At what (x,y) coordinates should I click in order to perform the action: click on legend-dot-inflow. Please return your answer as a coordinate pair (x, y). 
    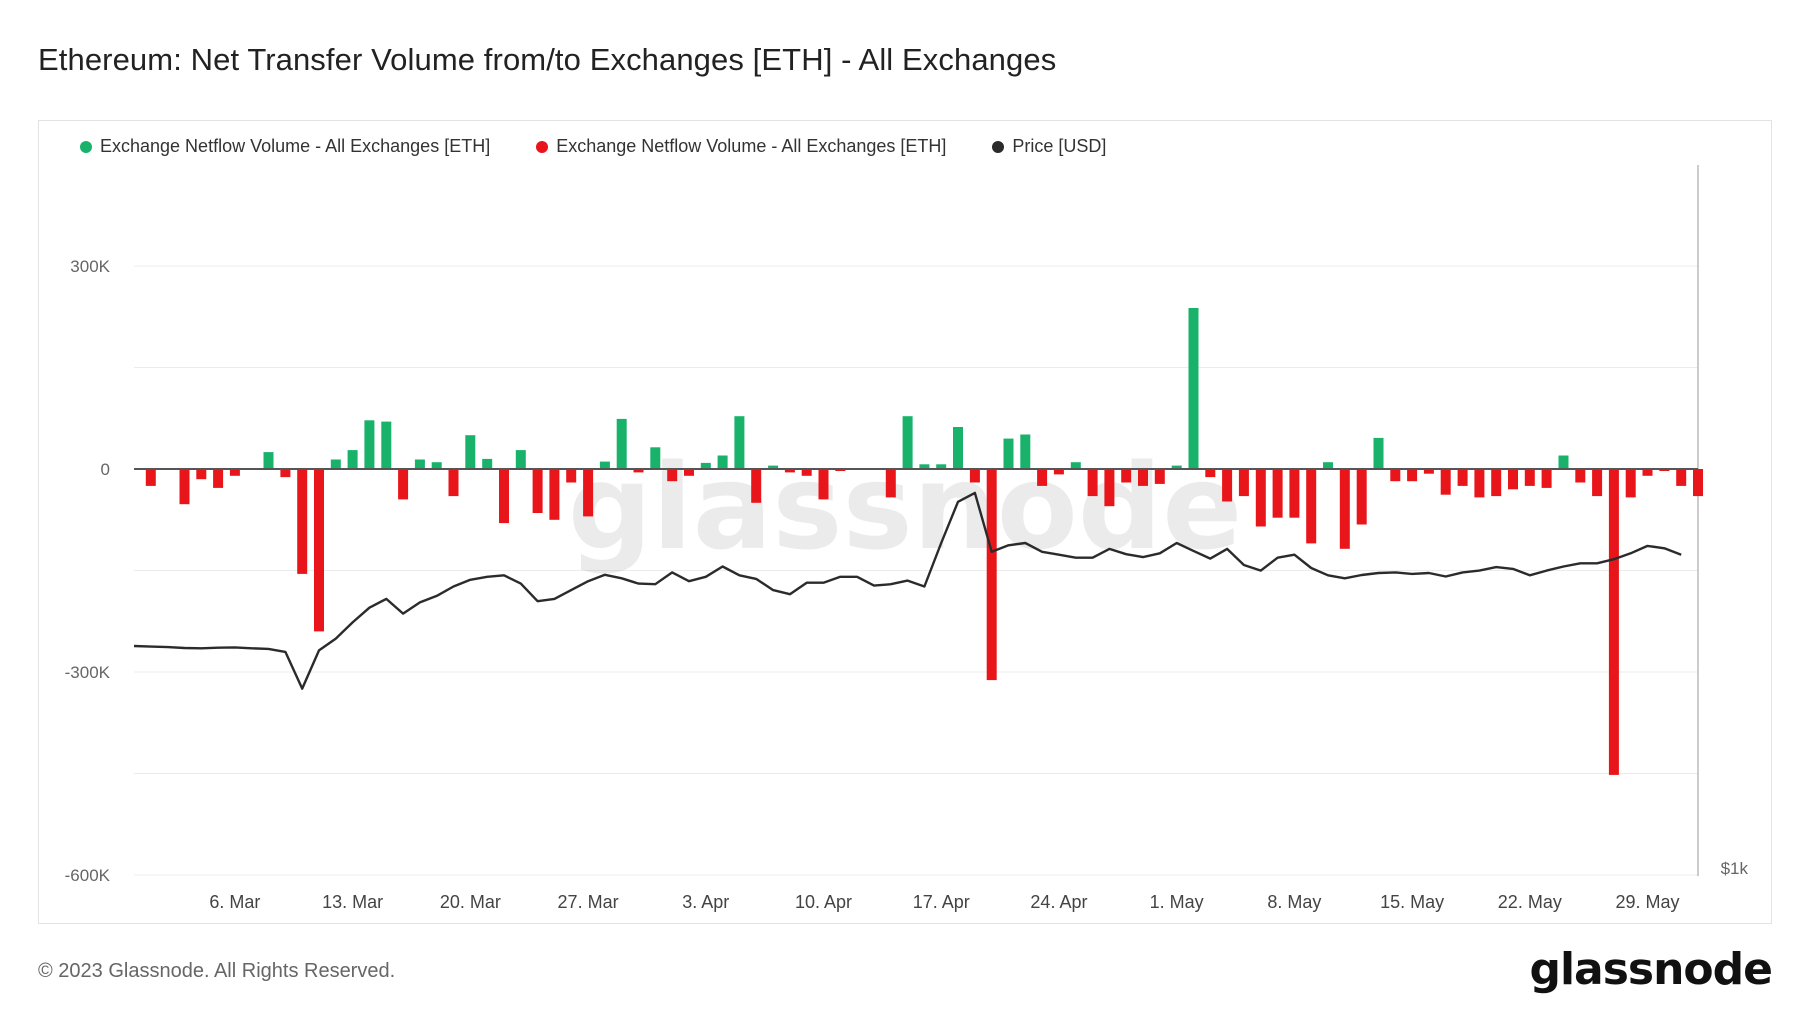
    Looking at the image, I should click on (86, 146).